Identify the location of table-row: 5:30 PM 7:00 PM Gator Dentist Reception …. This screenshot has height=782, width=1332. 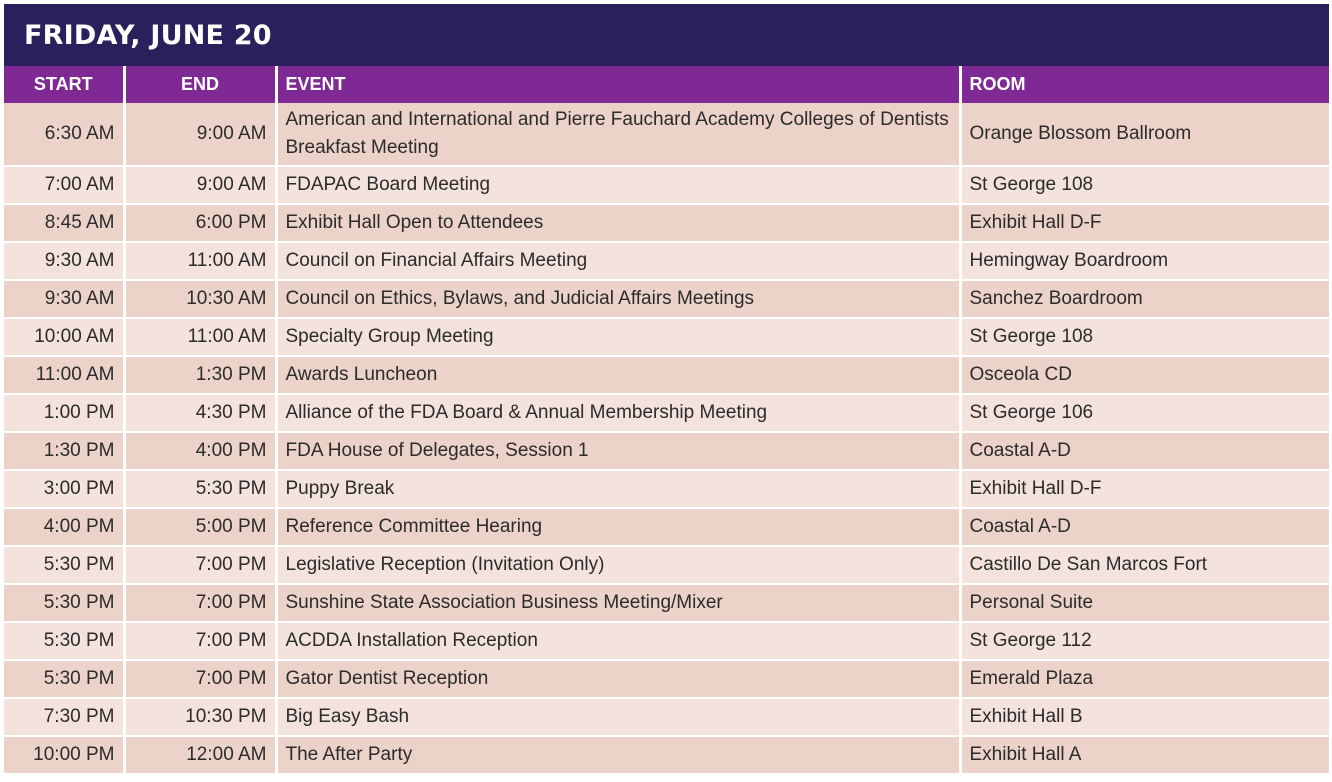
(666, 679).